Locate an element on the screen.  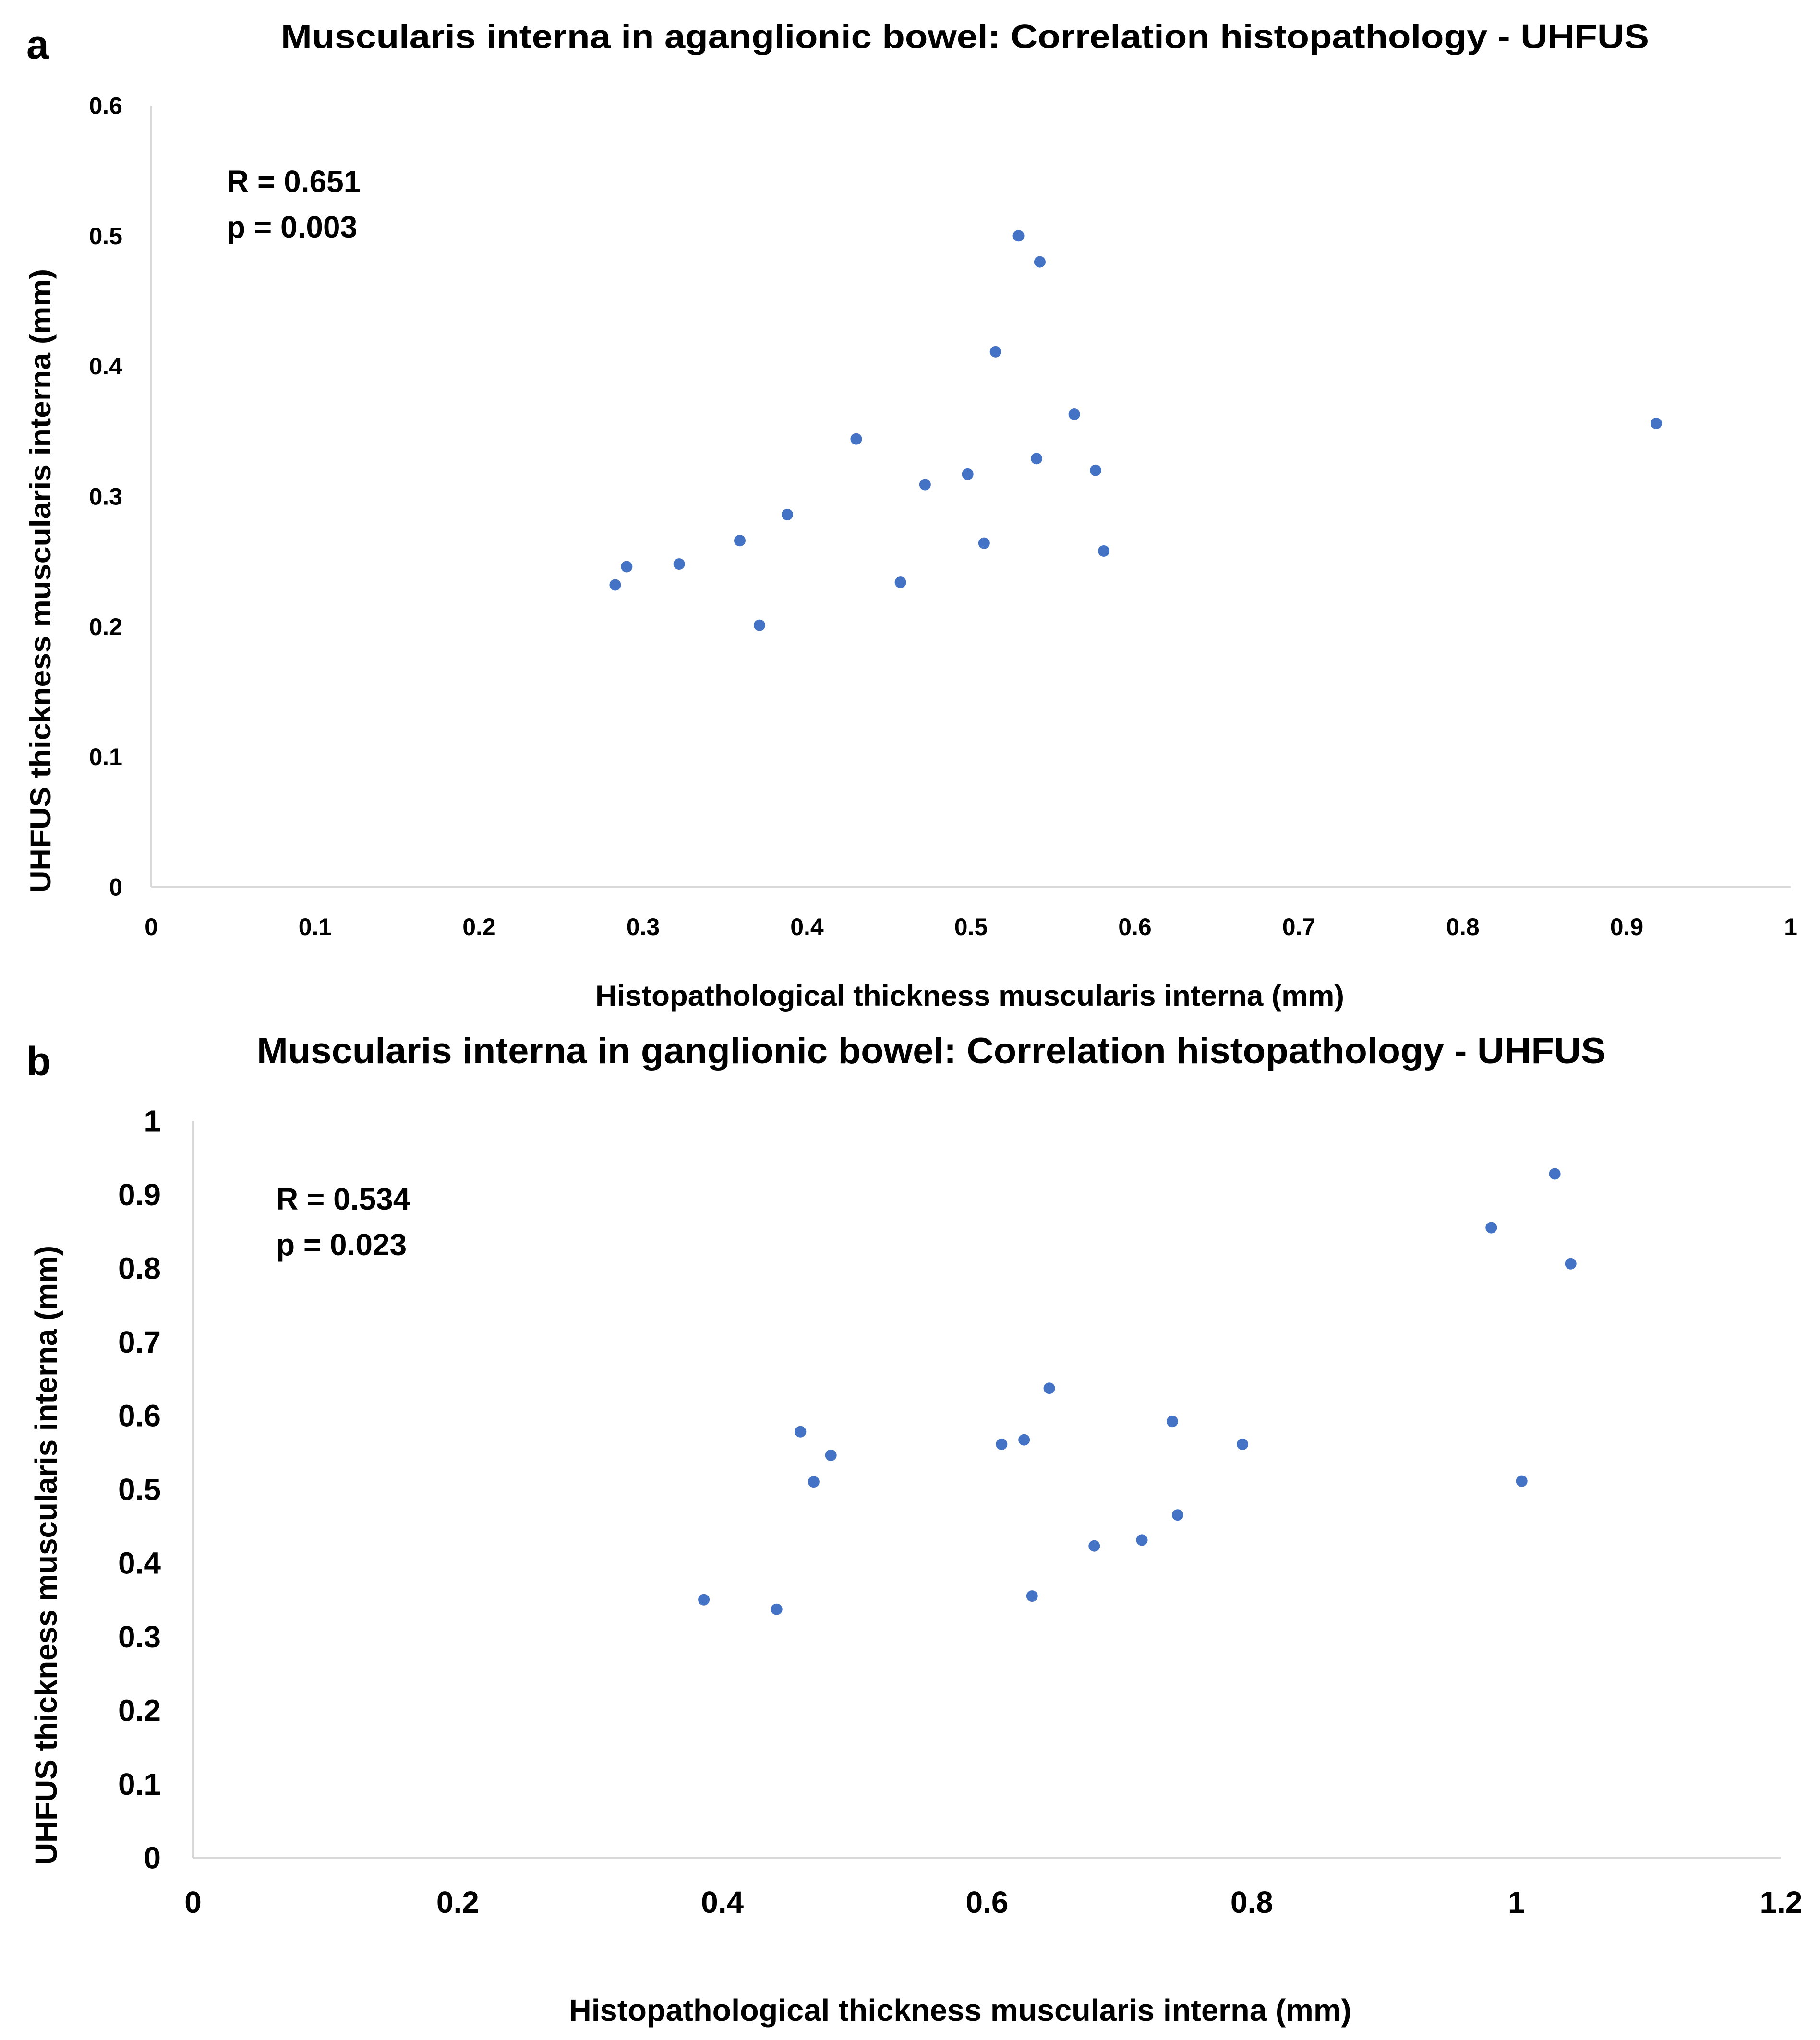
x-tick-label: 1.2 is located at coordinates (1781, 1902).